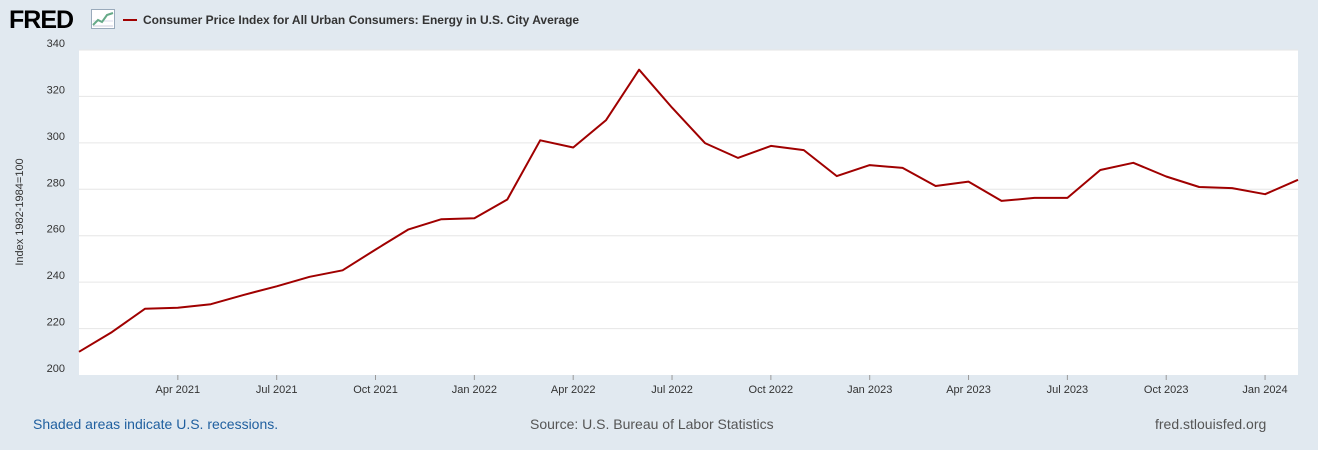 The width and height of the screenshot is (1318, 450). I want to click on fred-url-link: fred.stlouisfed.org, so click(1211, 424).